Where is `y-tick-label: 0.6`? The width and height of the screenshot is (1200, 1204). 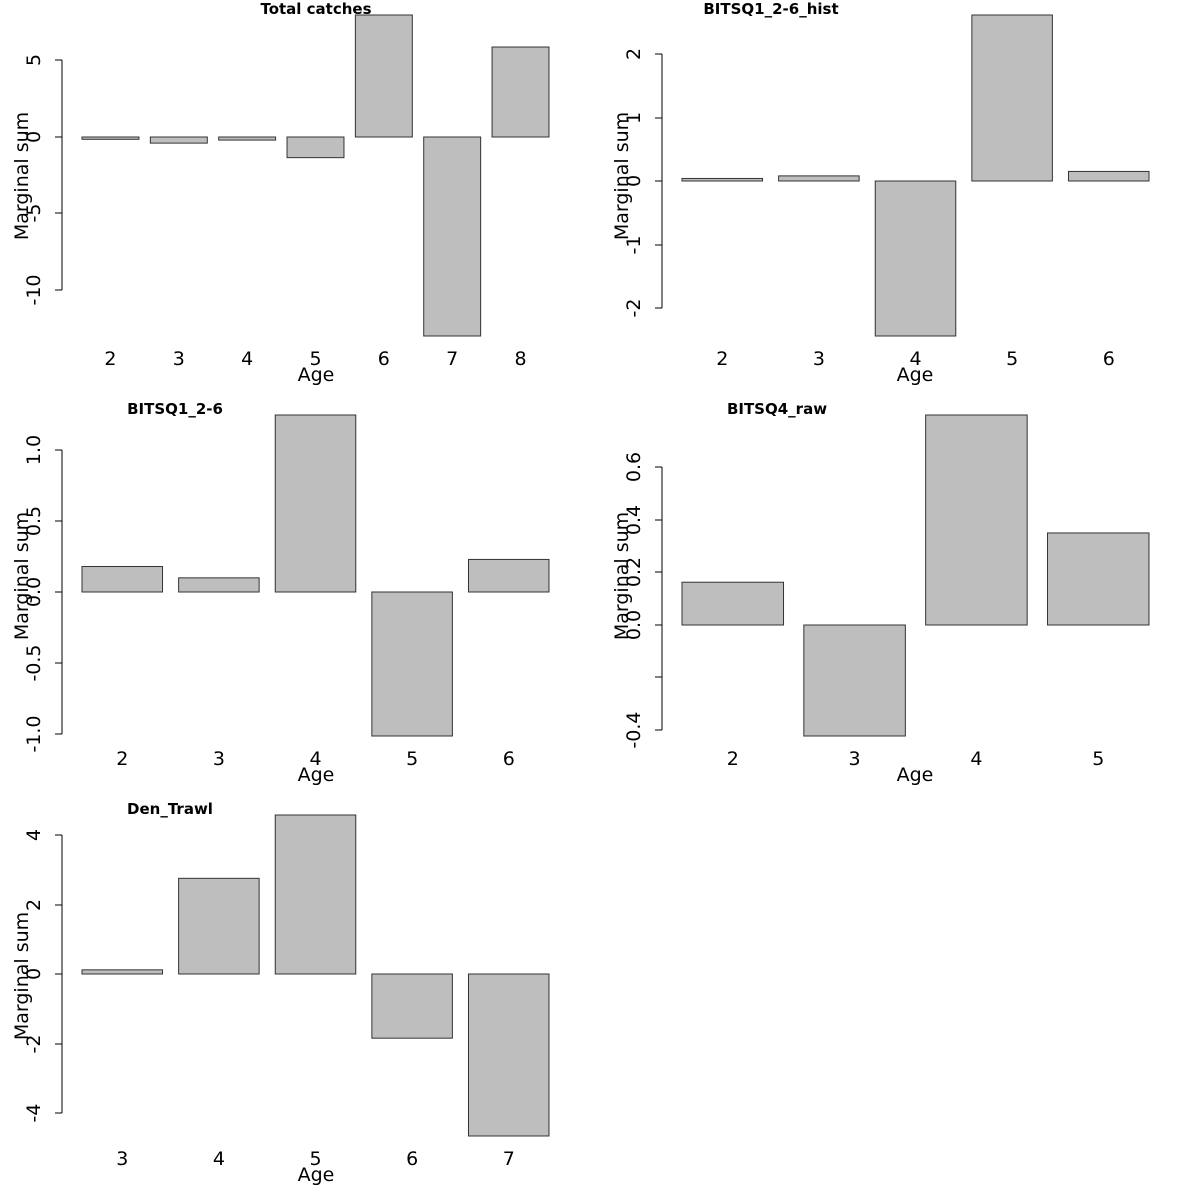 y-tick-label: 0.6 is located at coordinates (634, 467).